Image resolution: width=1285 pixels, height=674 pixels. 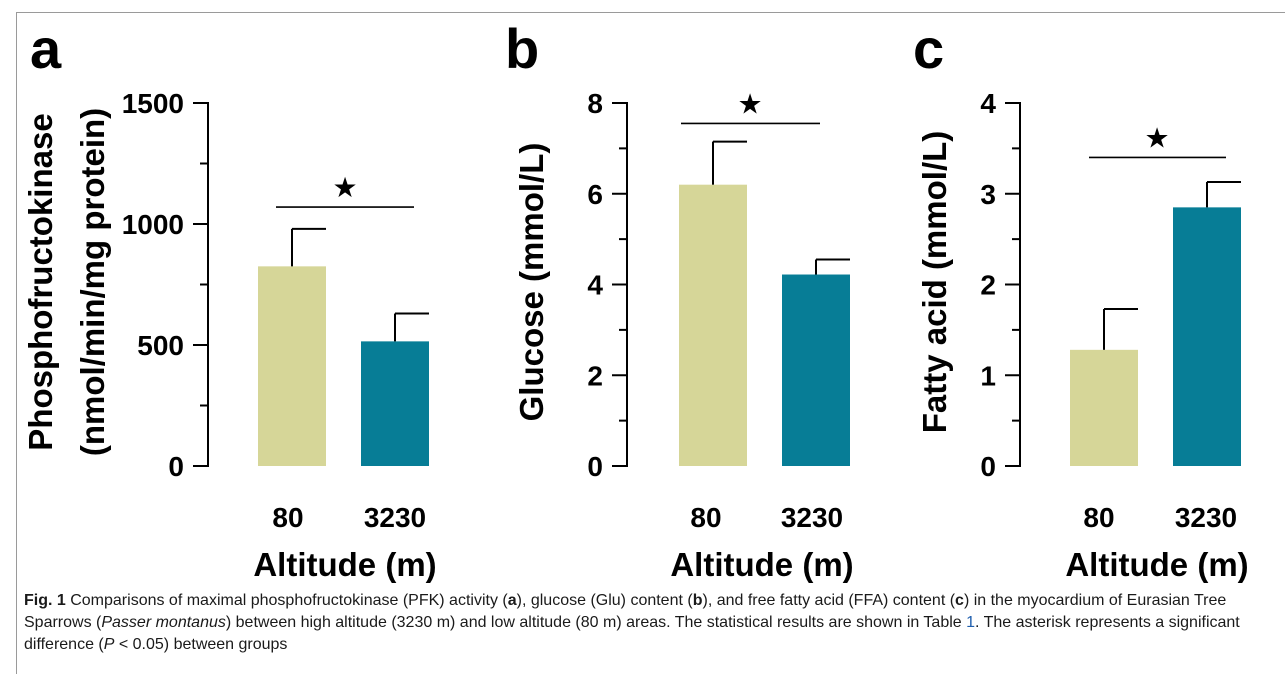 What do you see at coordinates (176, 466) in the screenshot?
I see `y-tick-label-a: 0` at bounding box center [176, 466].